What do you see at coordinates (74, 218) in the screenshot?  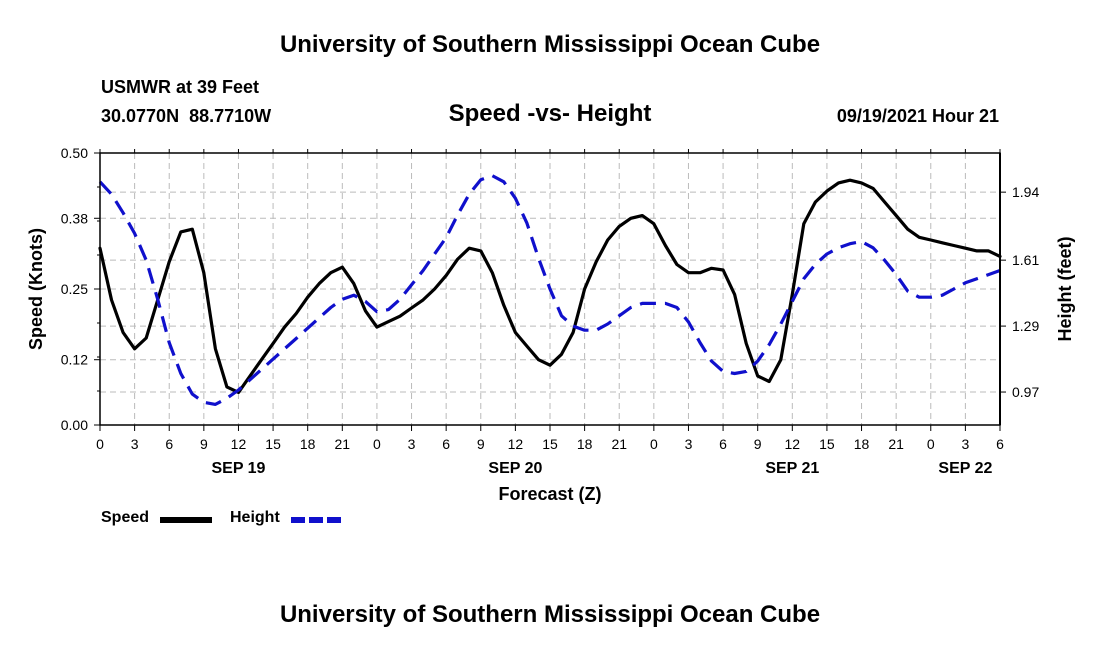 I see `y-tick-label: 0.38` at bounding box center [74, 218].